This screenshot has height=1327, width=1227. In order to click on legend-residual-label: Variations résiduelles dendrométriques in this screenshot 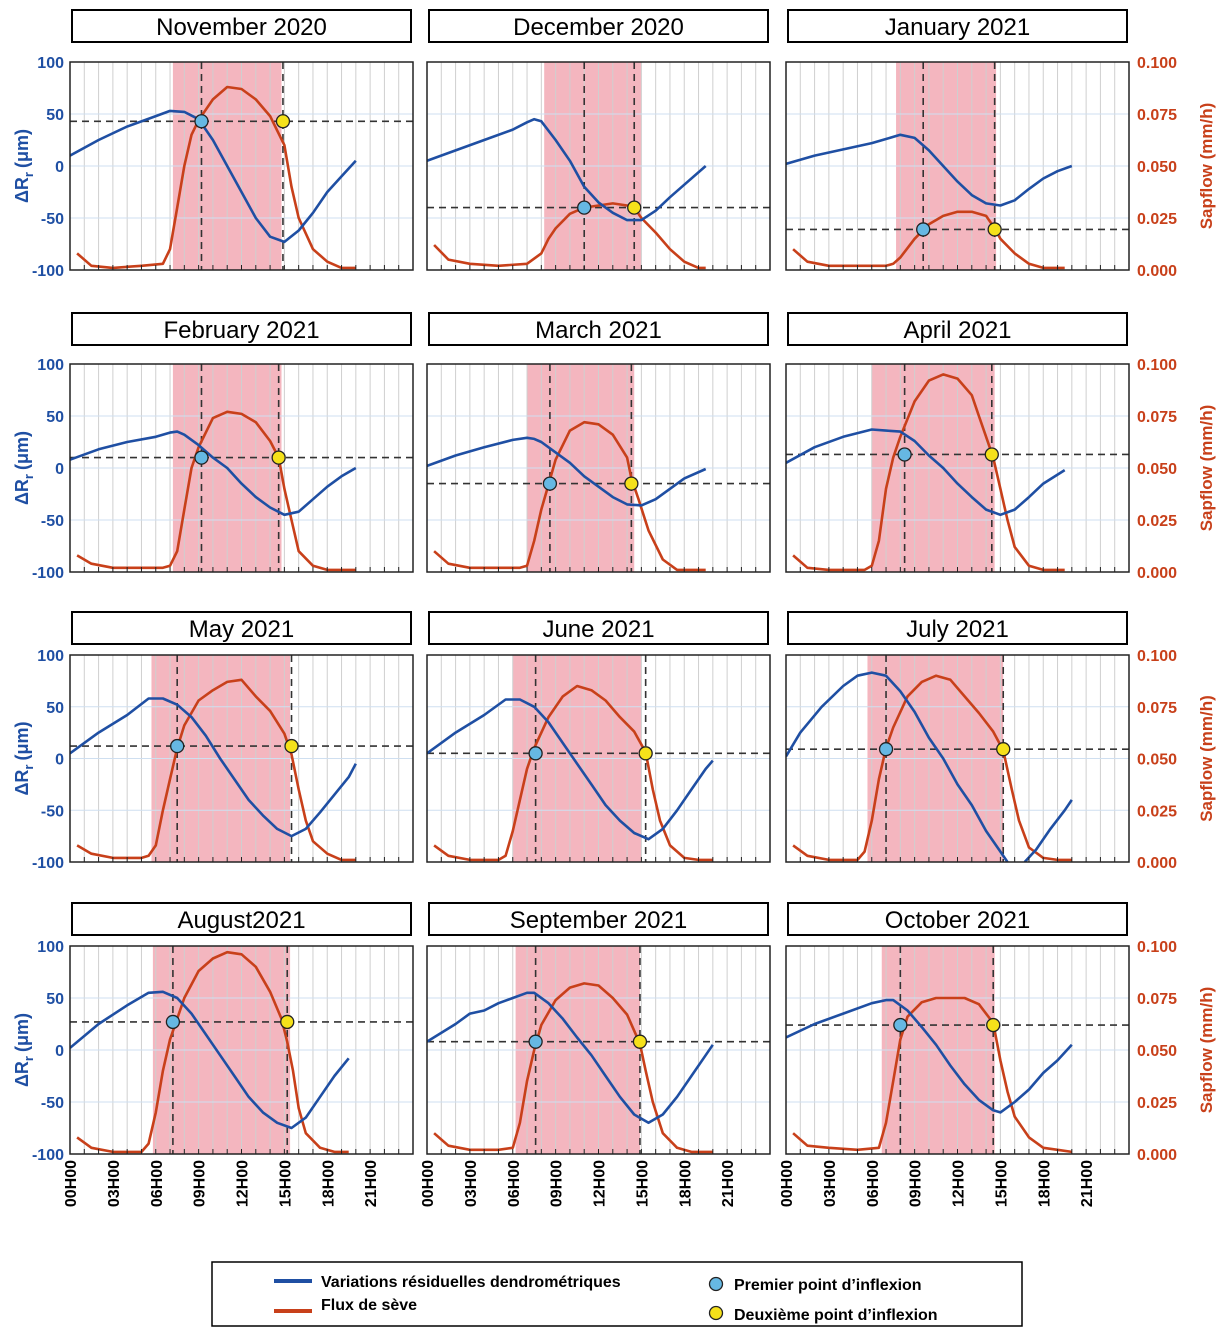, I will do `click(471, 1282)`.